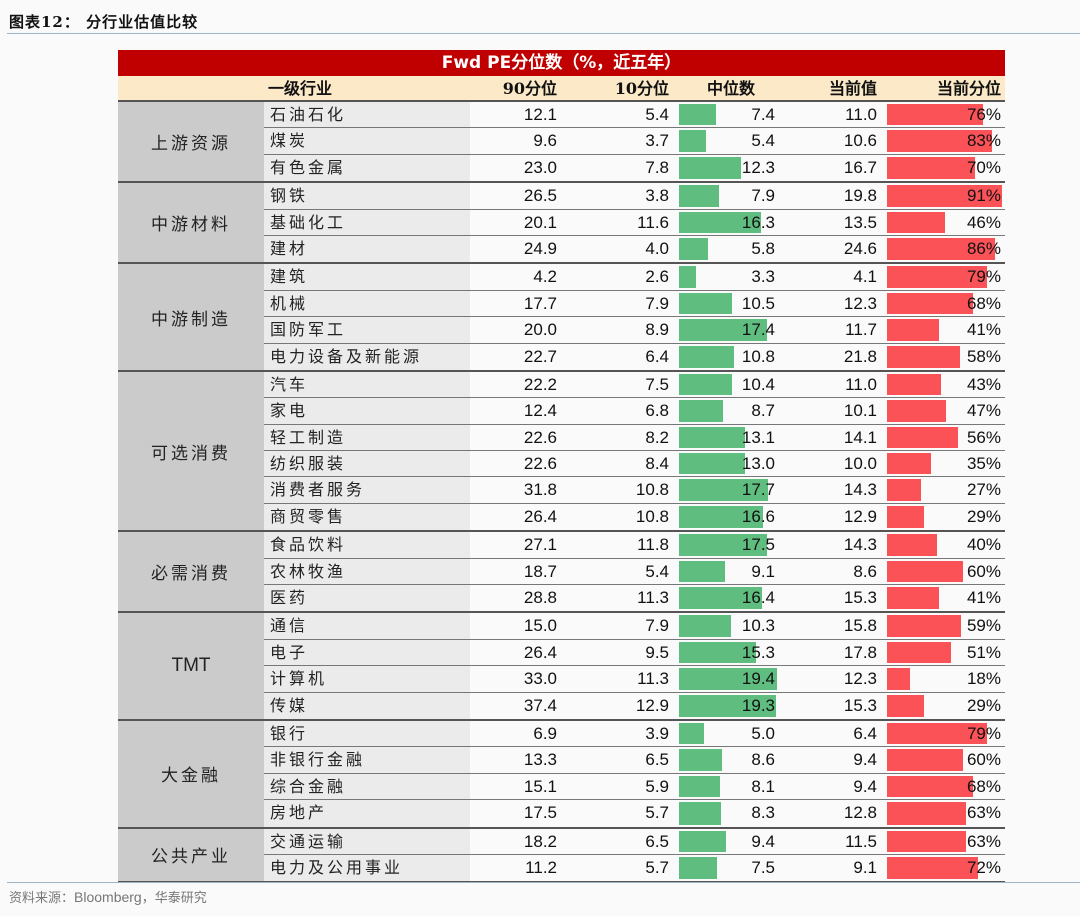 Image resolution: width=1080 pixels, height=916 pixels. Describe the element at coordinates (983, 141) in the screenshot. I see `pct-value: 83%` at that location.